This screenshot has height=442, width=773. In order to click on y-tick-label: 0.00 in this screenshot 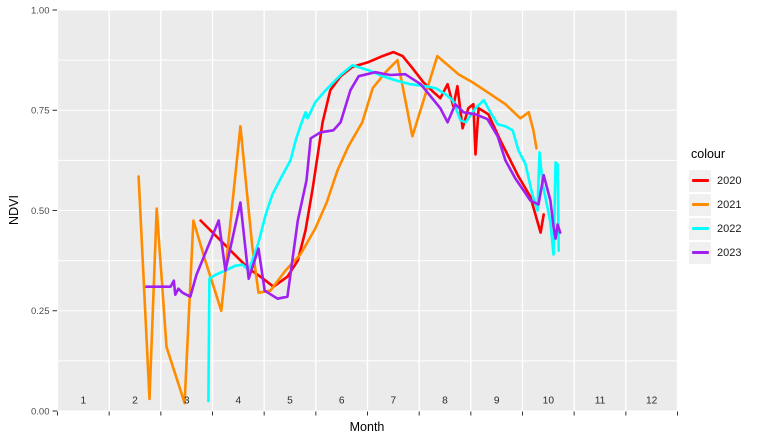, I will do `click(40, 411)`.